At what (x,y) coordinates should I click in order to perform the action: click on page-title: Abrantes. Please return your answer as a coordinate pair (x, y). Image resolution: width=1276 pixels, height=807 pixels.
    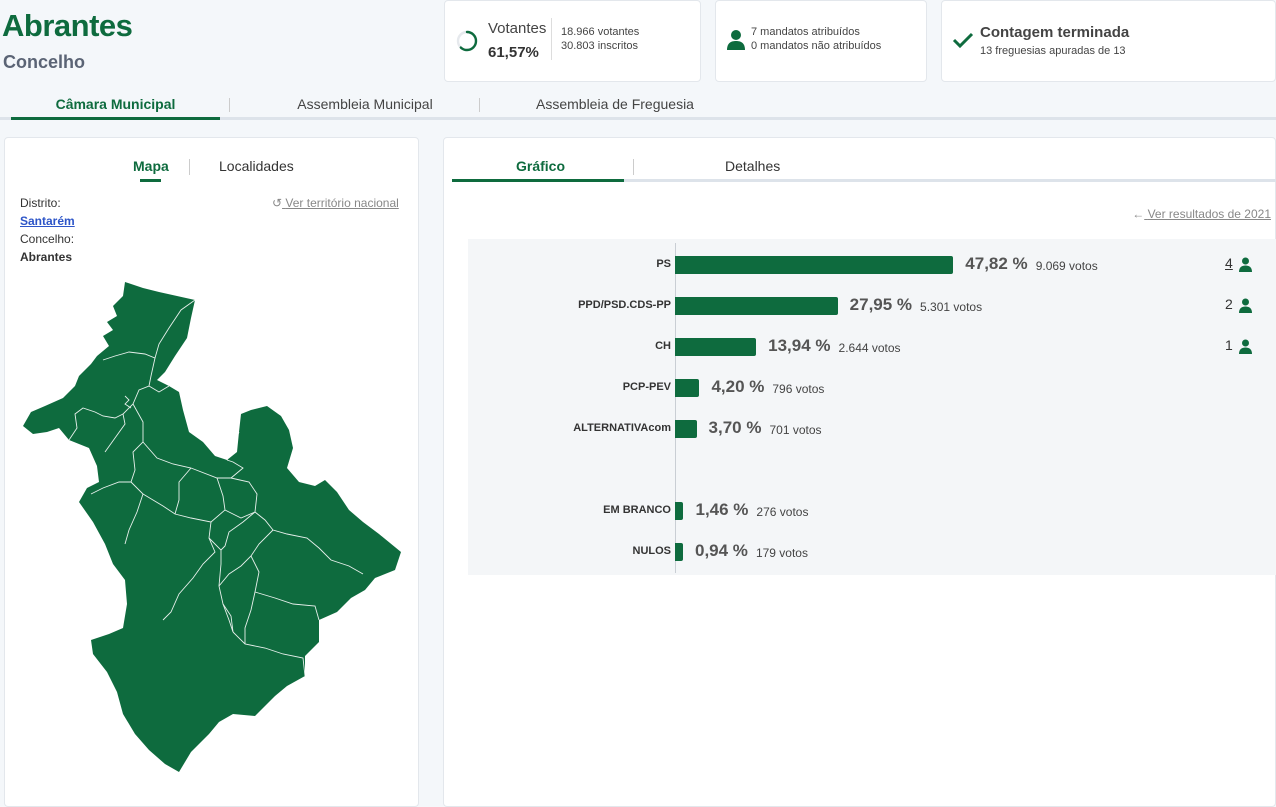
    Looking at the image, I should click on (67, 25).